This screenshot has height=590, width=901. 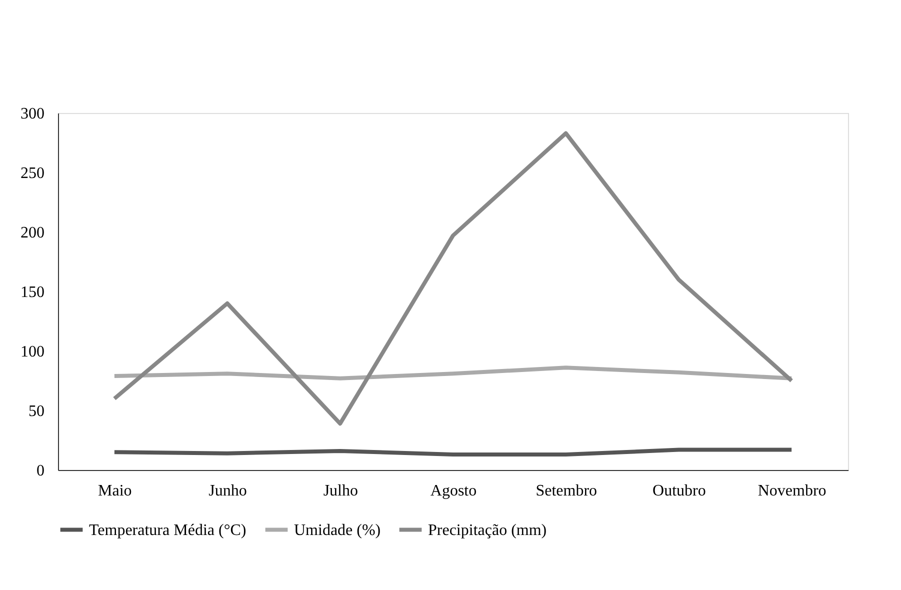 I want to click on x-tick-label: Agosto, so click(x=453, y=491).